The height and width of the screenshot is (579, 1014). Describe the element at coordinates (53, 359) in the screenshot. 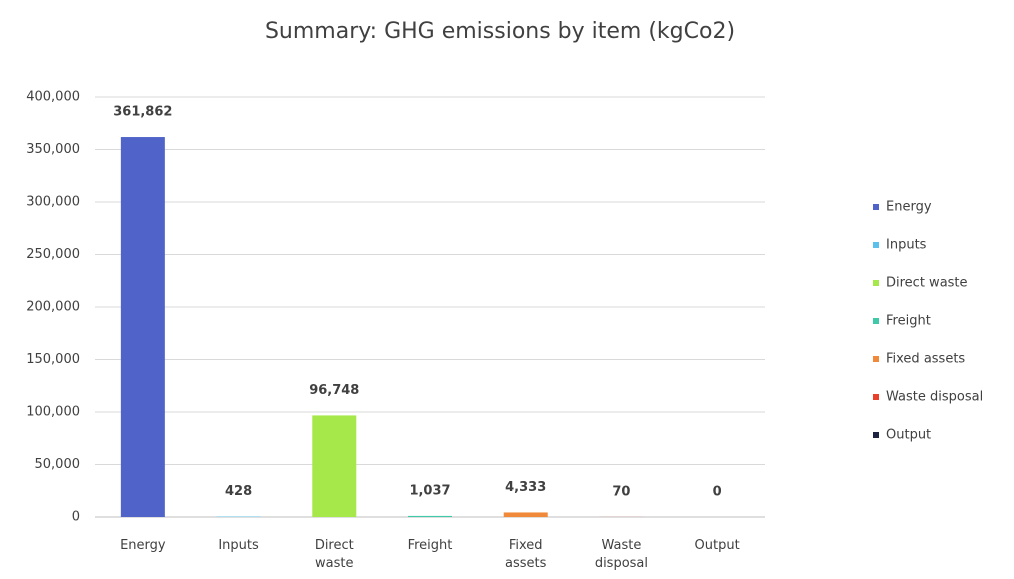

I see `y-tick-label: 150,000` at that location.